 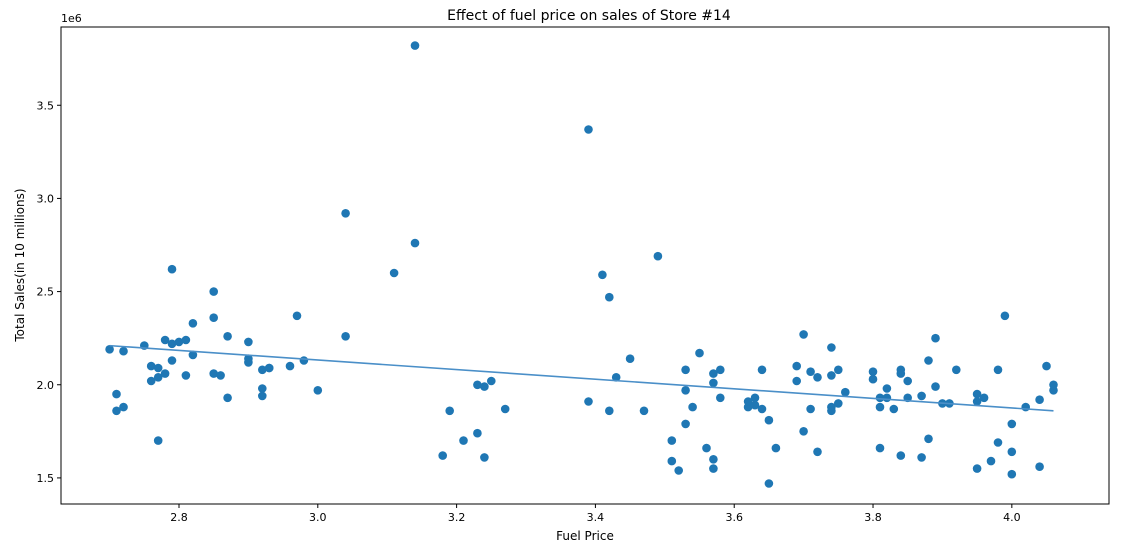 I want to click on y-axis: 1.5 2.0 2.5 3.0 3.5, so click(x=49, y=292).